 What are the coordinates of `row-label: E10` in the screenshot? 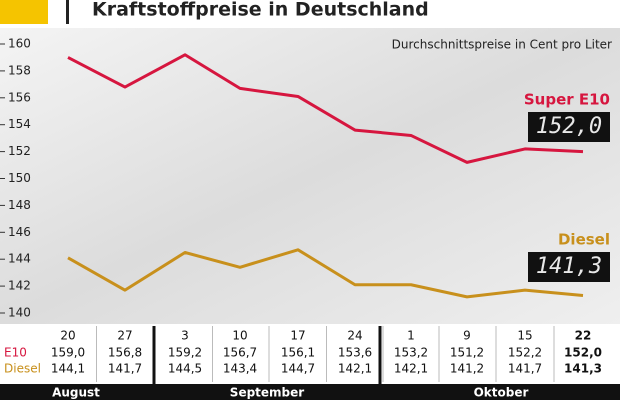 It's located at (15, 353).